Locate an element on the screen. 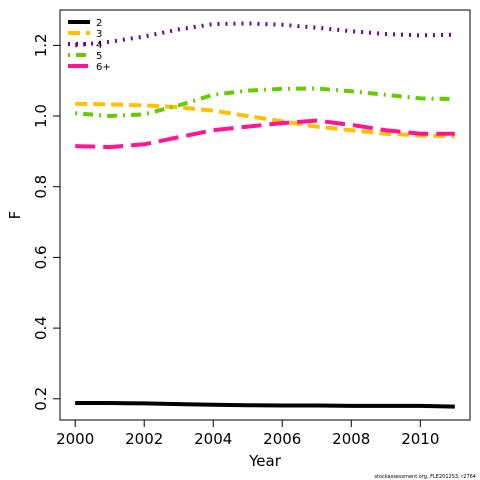 This screenshot has width=480, height=480. legend-label: 4 is located at coordinates (99, 45).